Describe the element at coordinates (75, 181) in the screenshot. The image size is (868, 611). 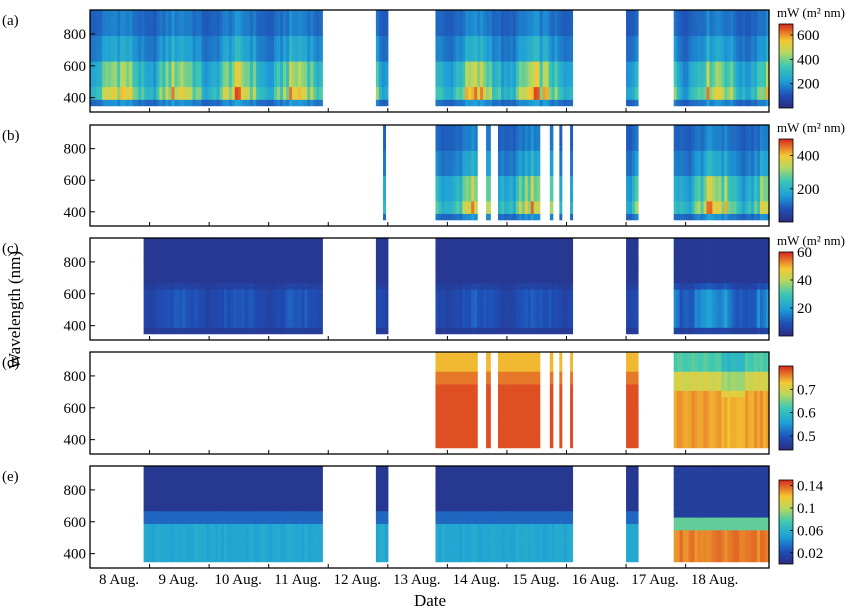
I see `y-tick-label: 600` at that location.